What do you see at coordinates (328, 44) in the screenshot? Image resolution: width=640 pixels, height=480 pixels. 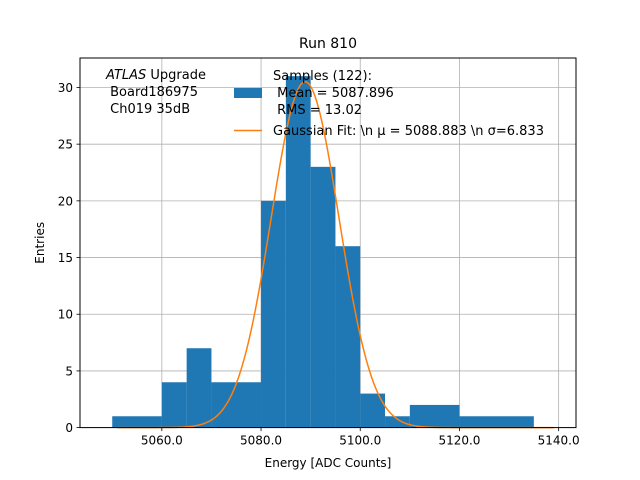 I see `chart-title: Run 810` at bounding box center [328, 44].